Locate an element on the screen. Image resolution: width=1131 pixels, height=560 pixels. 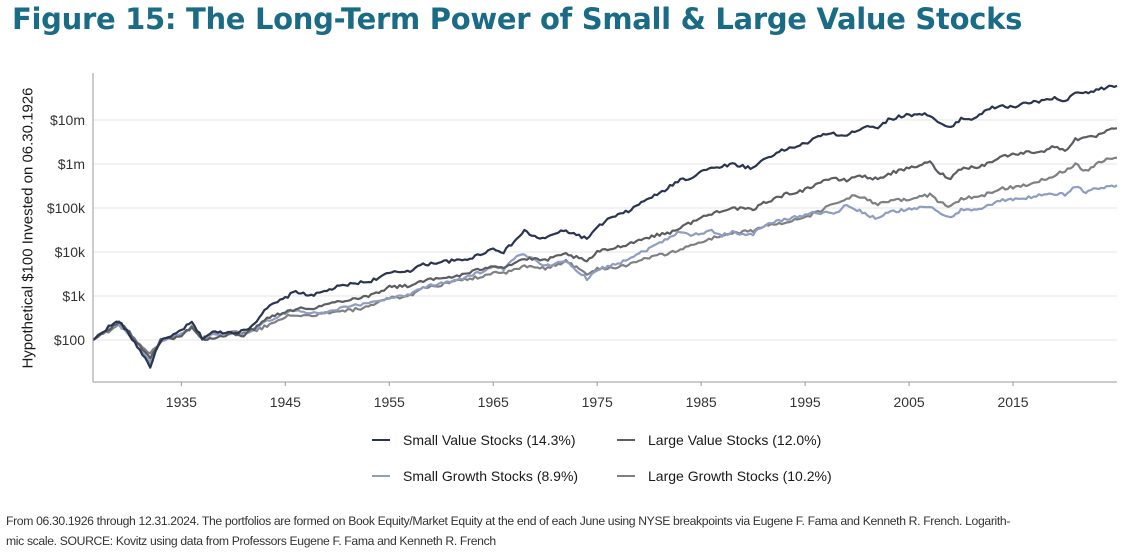
y-tick-label: $10k is located at coordinates (70, 252).